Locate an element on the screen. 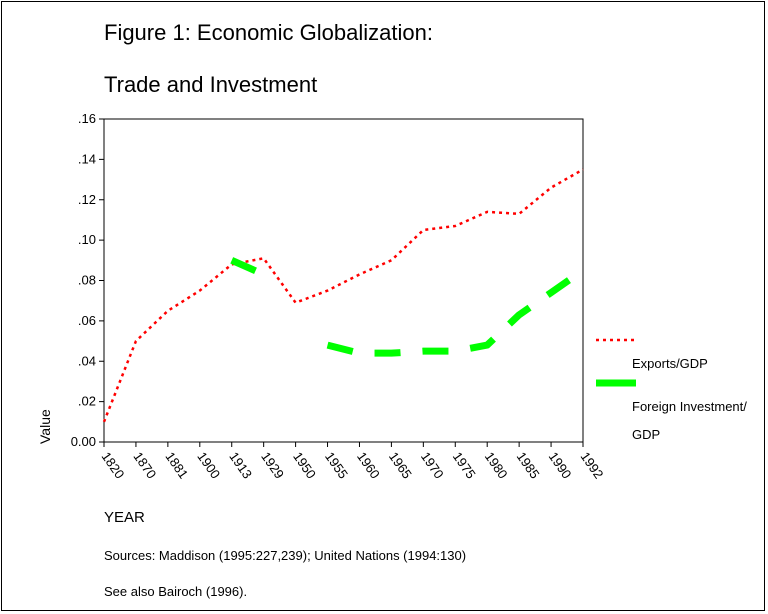 This screenshot has height=614, width=768. x-tick-label: 1950 is located at coordinates (304, 465).